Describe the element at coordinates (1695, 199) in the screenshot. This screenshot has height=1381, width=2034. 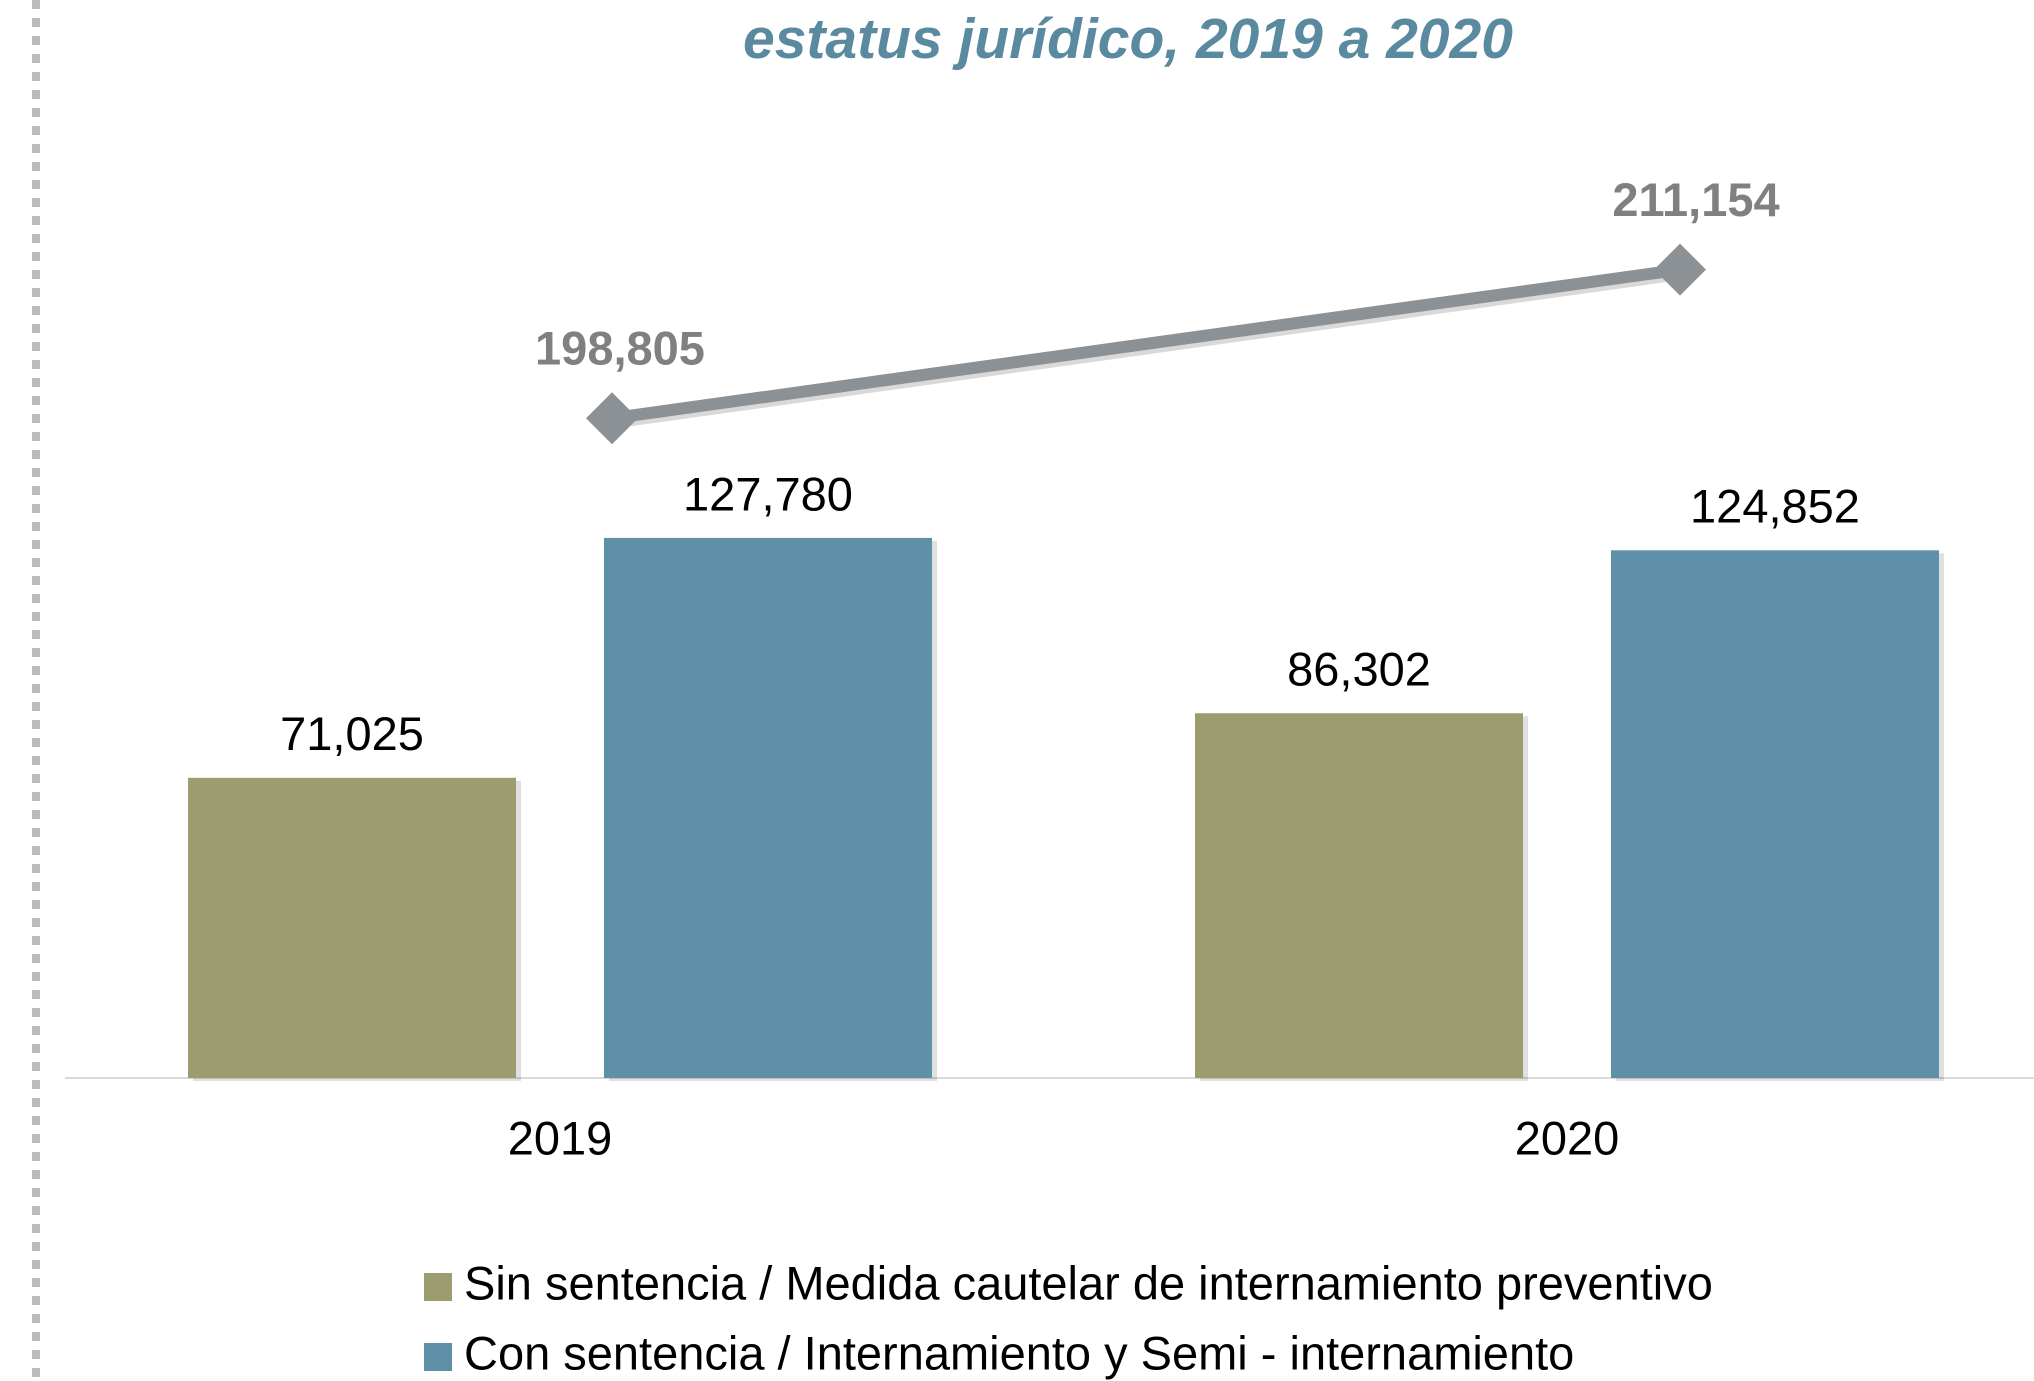
I see `data-label: 211,154` at that location.